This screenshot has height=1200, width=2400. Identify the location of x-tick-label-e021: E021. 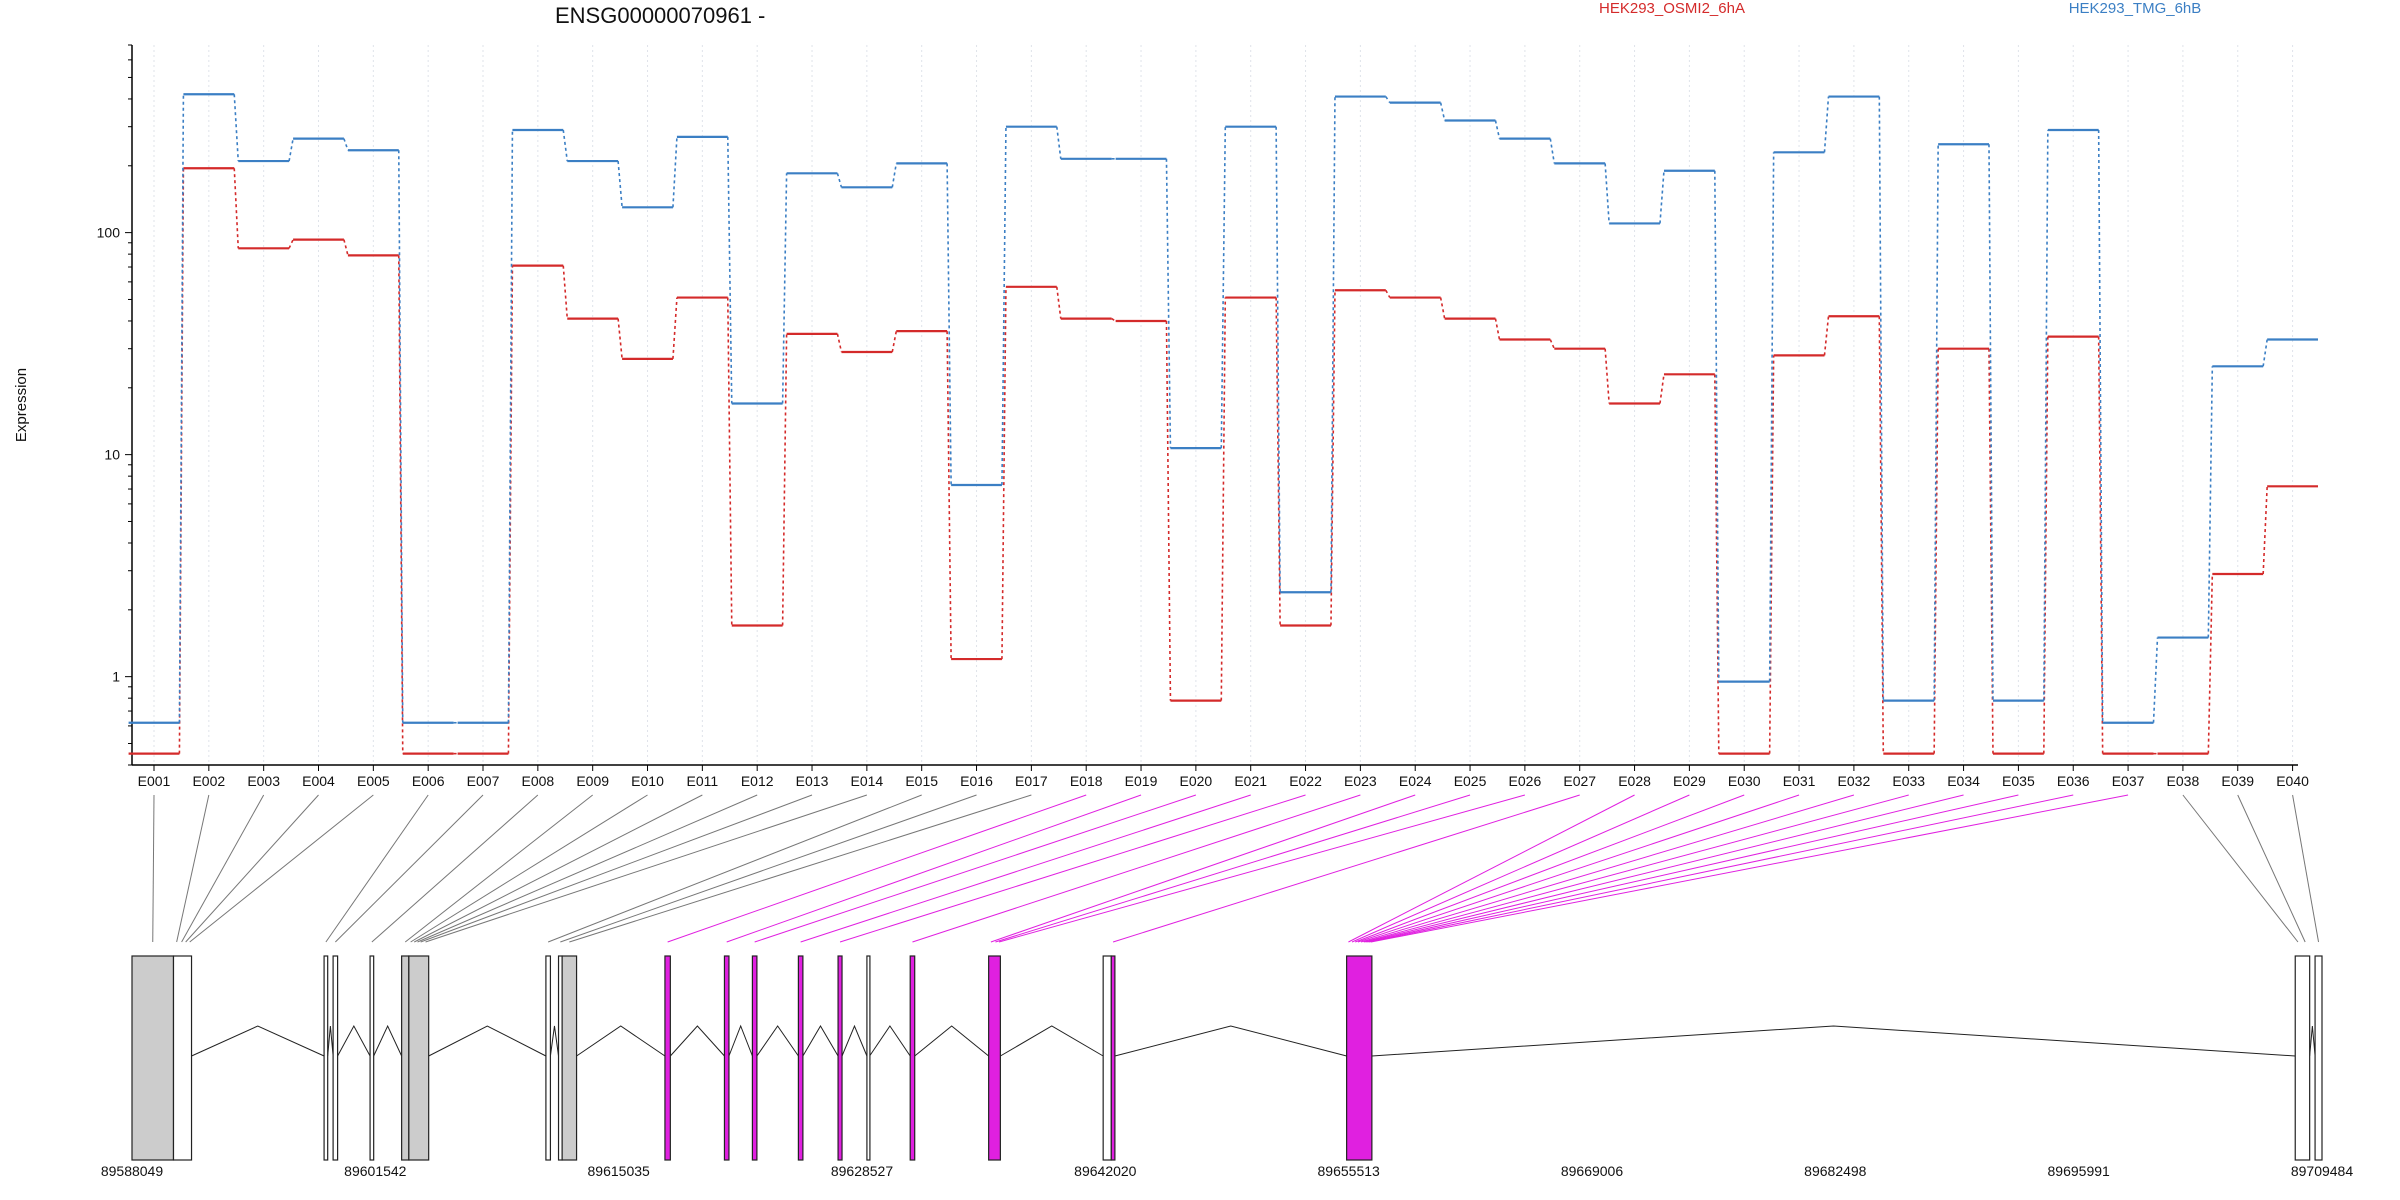
(1250, 781).